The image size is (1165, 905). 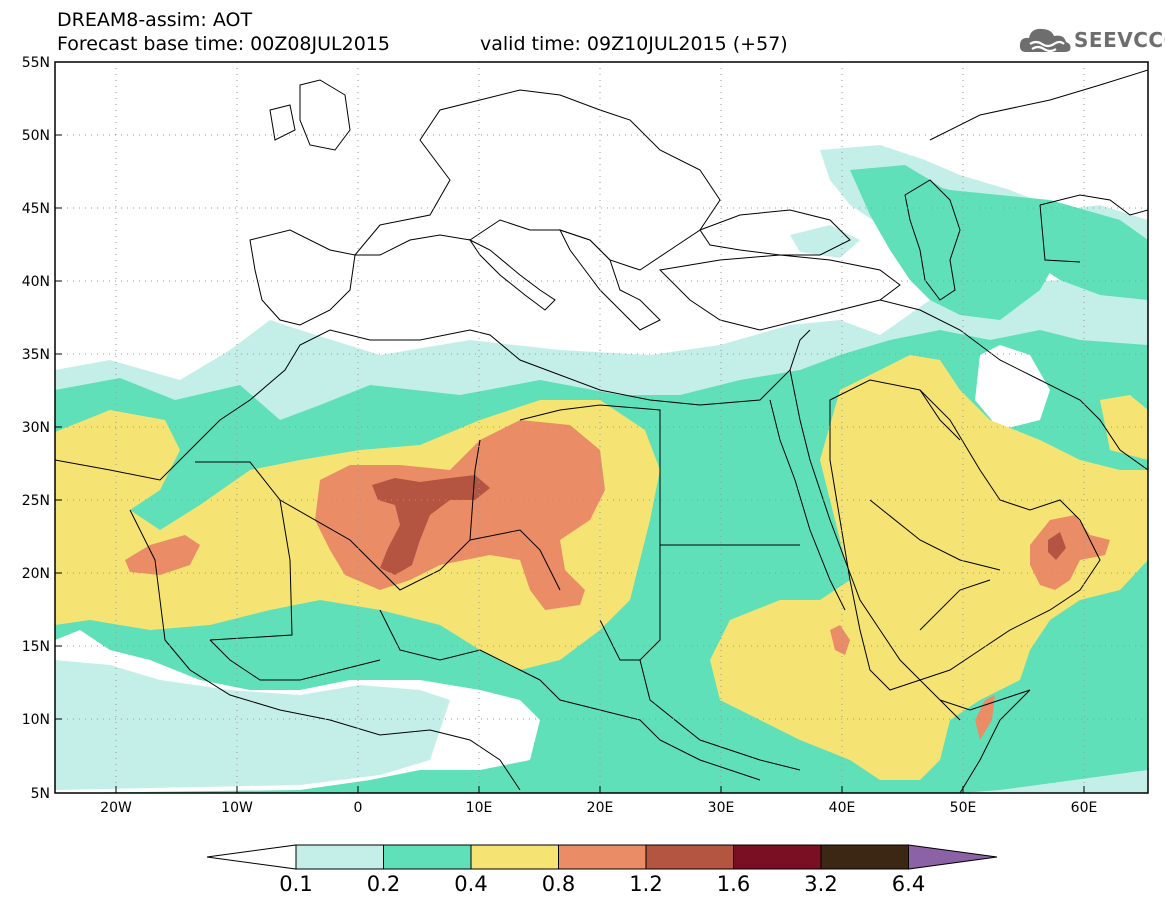 What do you see at coordinates (36, 63) in the screenshot?
I see `lat-label: 55N` at bounding box center [36, 63].